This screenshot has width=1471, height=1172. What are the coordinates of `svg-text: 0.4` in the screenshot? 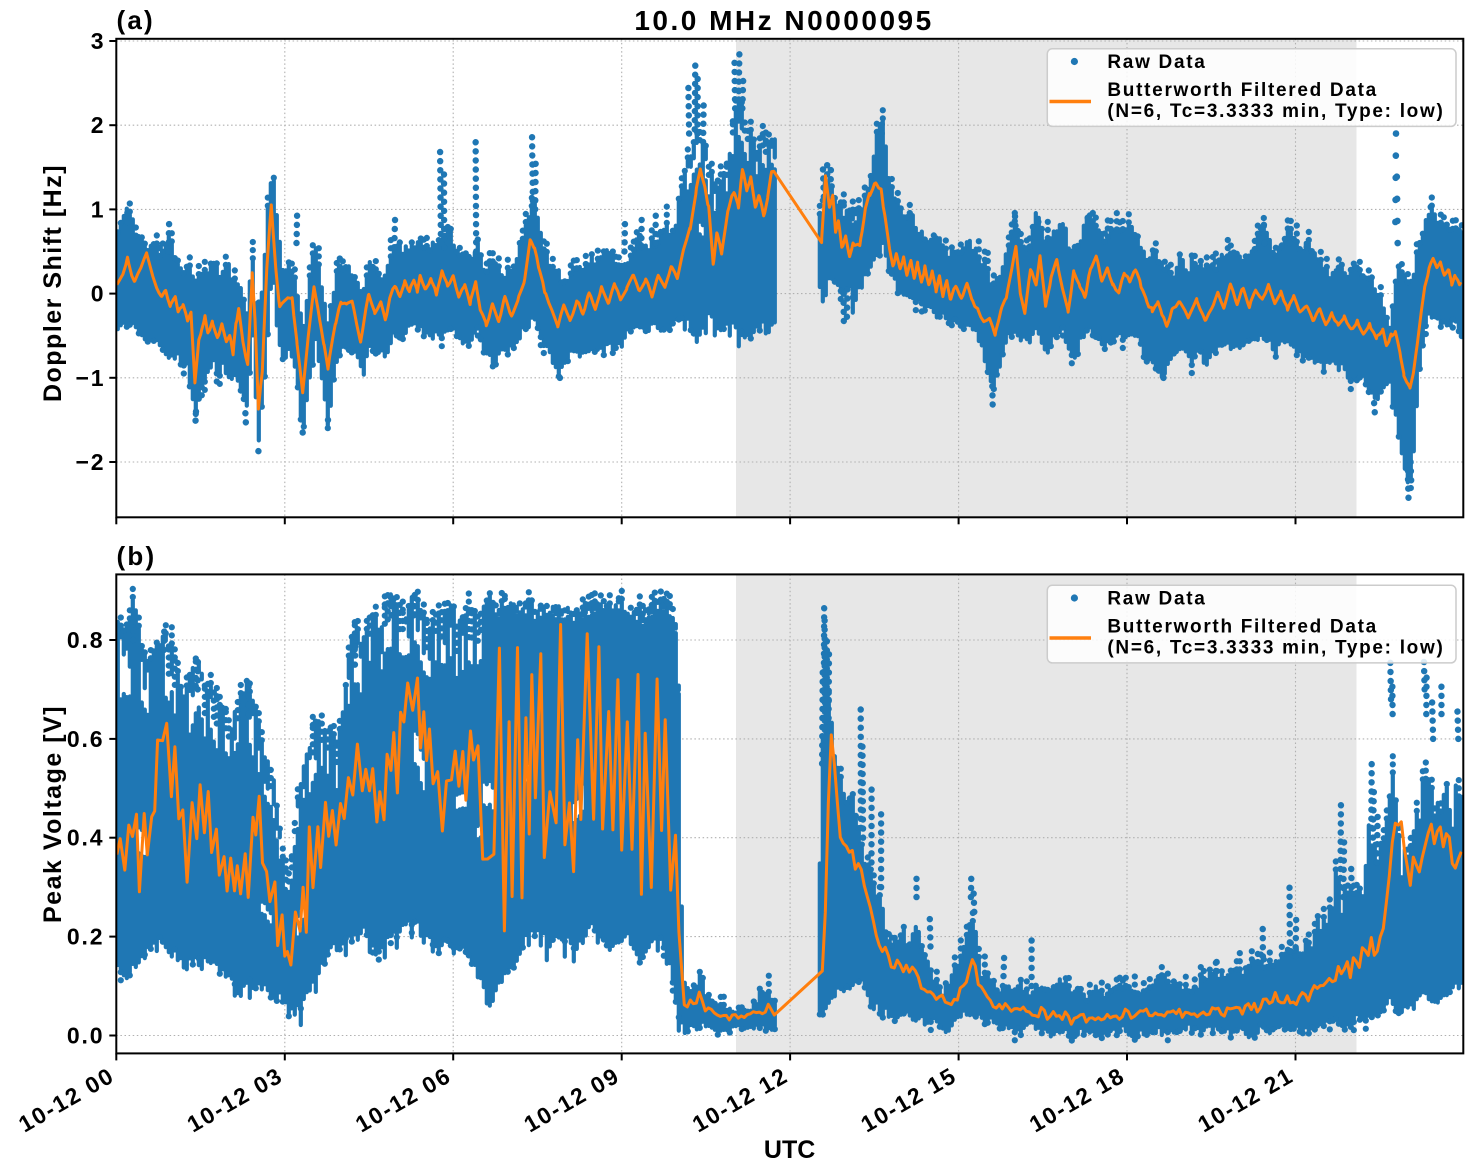 It's located at (86, 838).